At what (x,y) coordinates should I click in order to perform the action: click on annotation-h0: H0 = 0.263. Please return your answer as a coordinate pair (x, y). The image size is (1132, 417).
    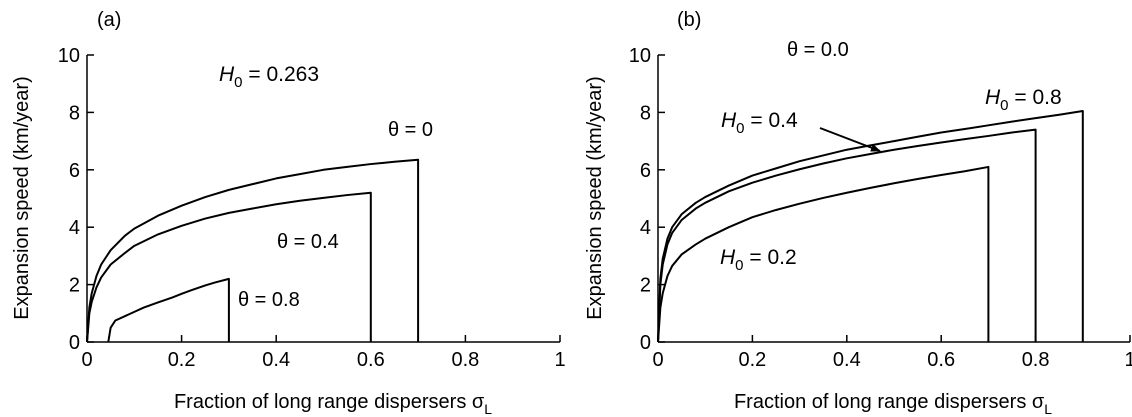
    Looking at the image, I should click on (269, 77).